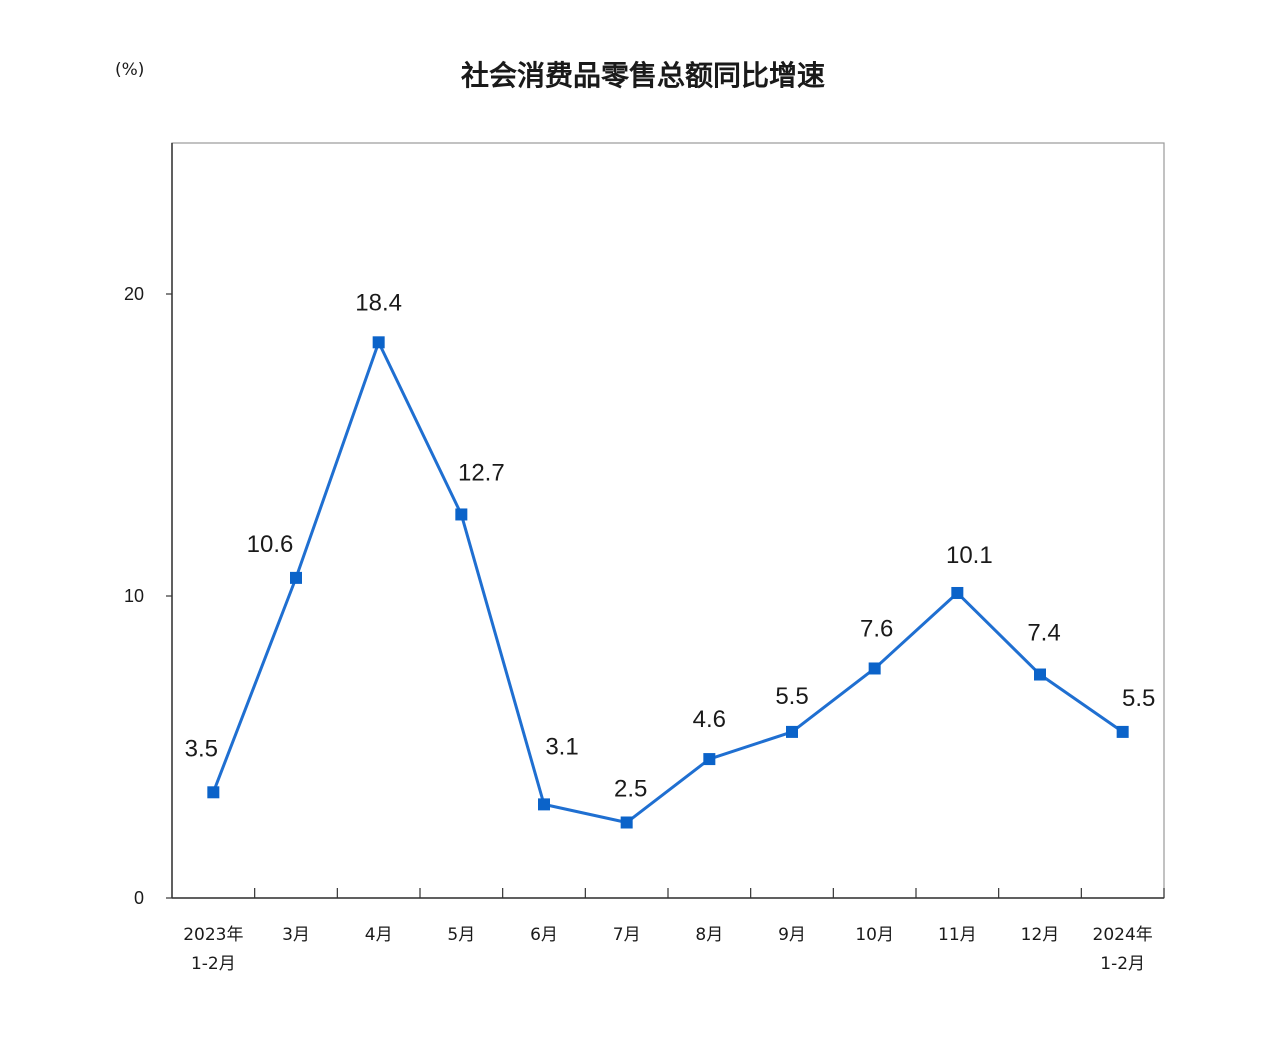 This screenshot has height=1037, width=1283. Describe the element at coordinates (379, 935) in the screenshot. I see `x-tick-label: 4月` at that location.